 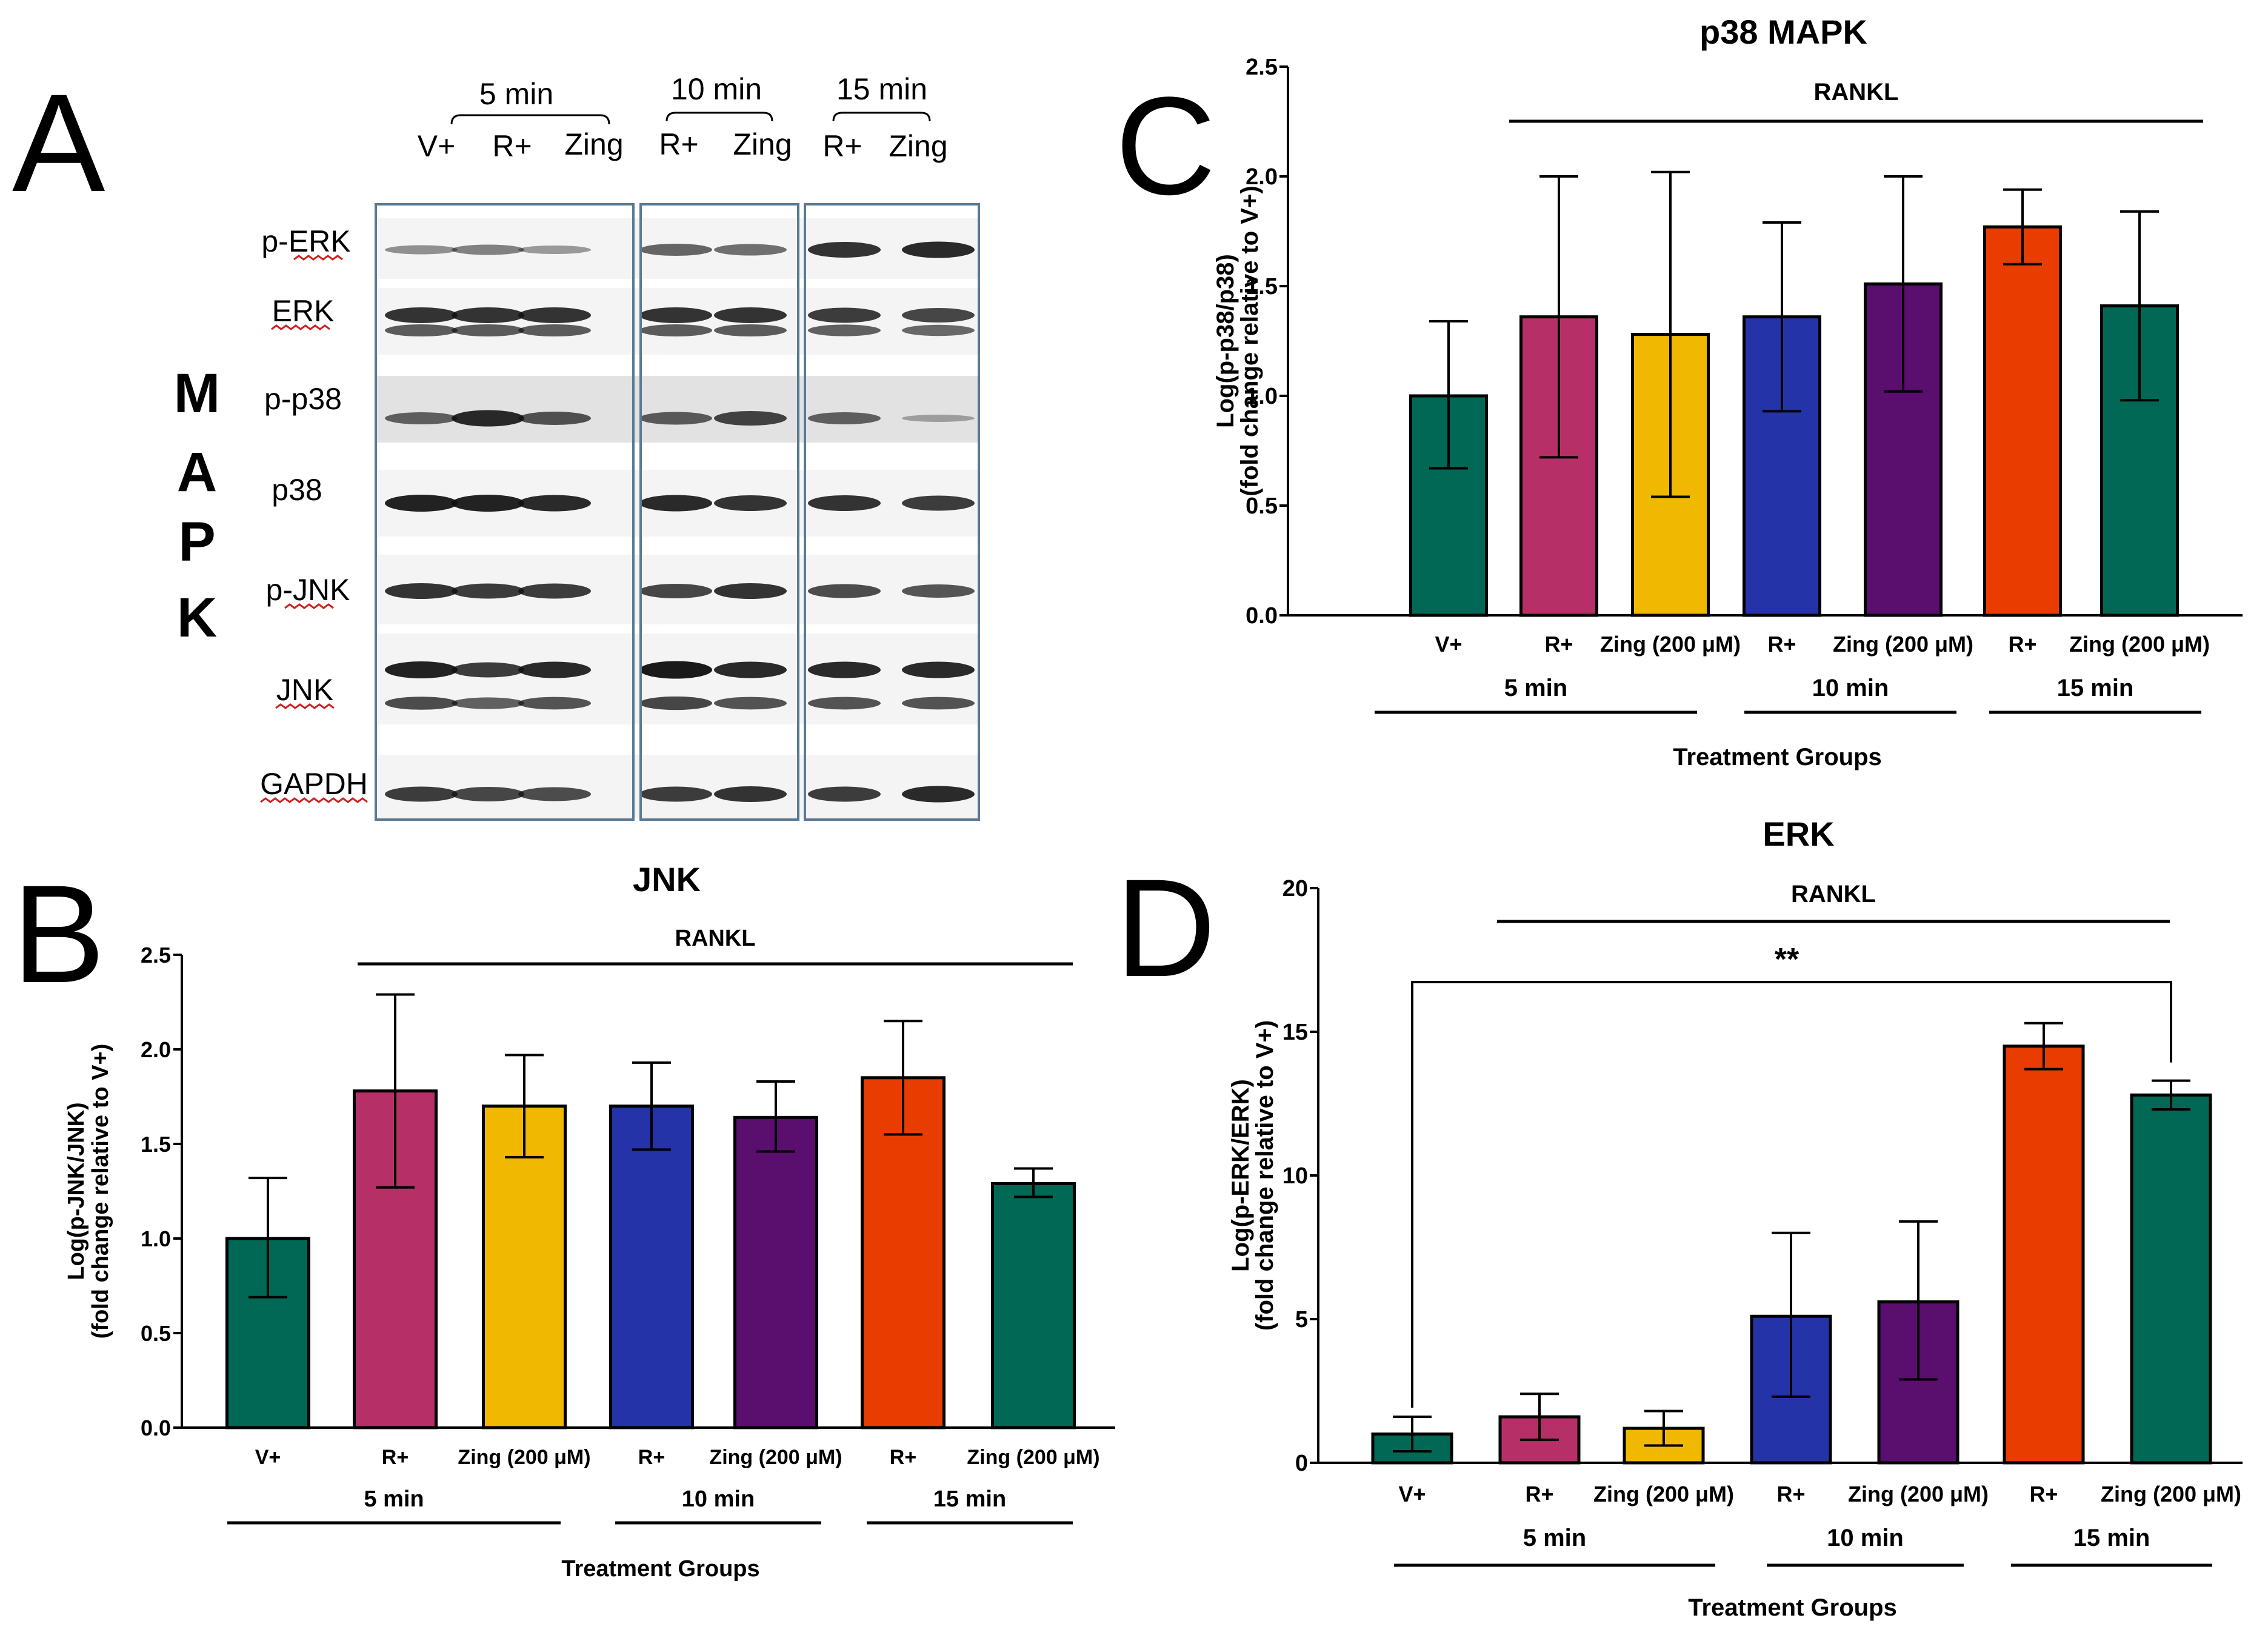 I want to click on blot-time-15min: 15 min, so click(x=881, y=89).